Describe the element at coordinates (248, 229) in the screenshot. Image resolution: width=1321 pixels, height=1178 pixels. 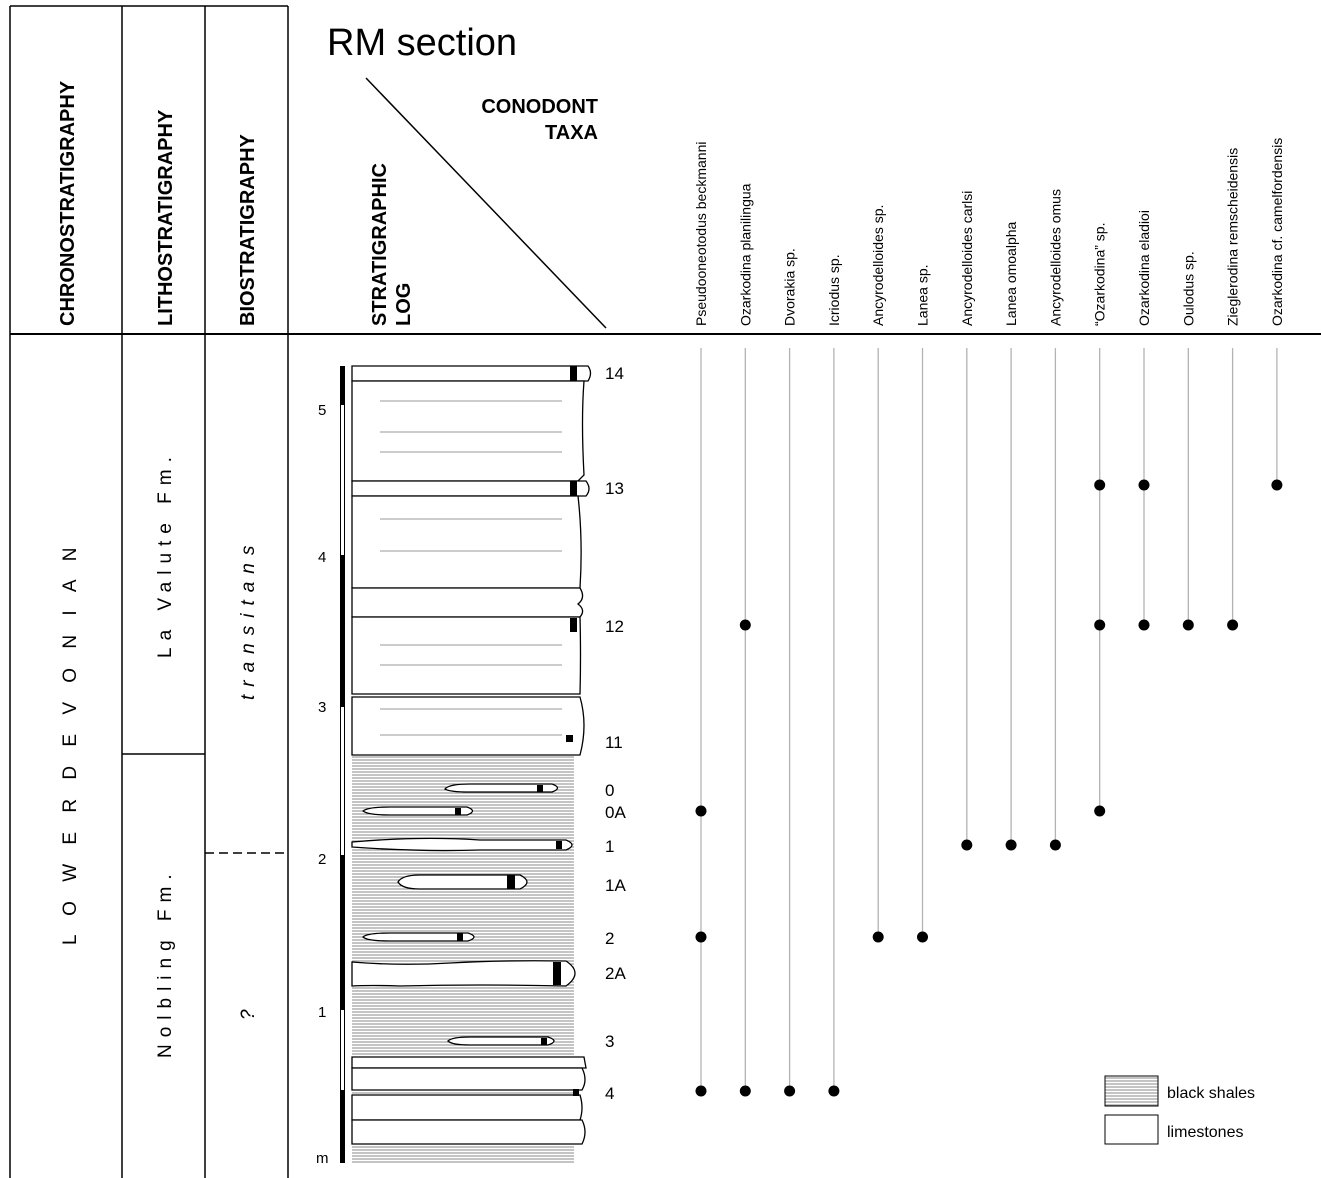
I see `biostratigraphy-header: BIOSTRATIGRAPHY` at that location.